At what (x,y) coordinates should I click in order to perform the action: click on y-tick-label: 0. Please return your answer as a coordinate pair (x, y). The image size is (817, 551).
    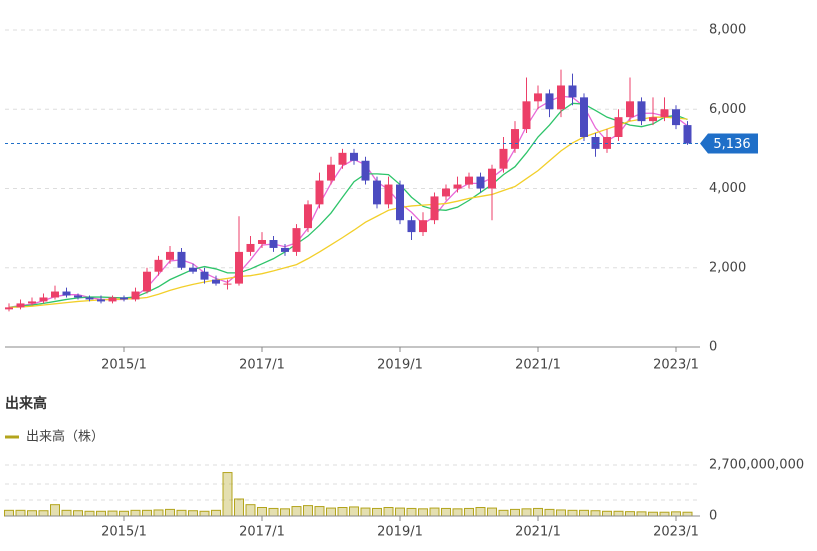
    Looking at the image, I should click on (713, 516).